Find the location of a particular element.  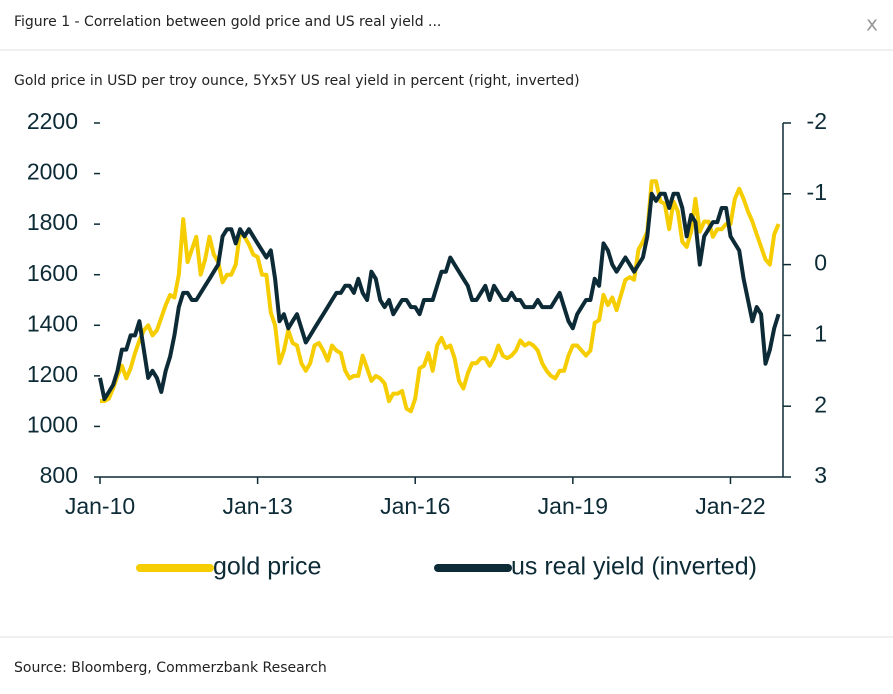

legend-label: us real yield (inverted) is located at coordinates (634, 567).